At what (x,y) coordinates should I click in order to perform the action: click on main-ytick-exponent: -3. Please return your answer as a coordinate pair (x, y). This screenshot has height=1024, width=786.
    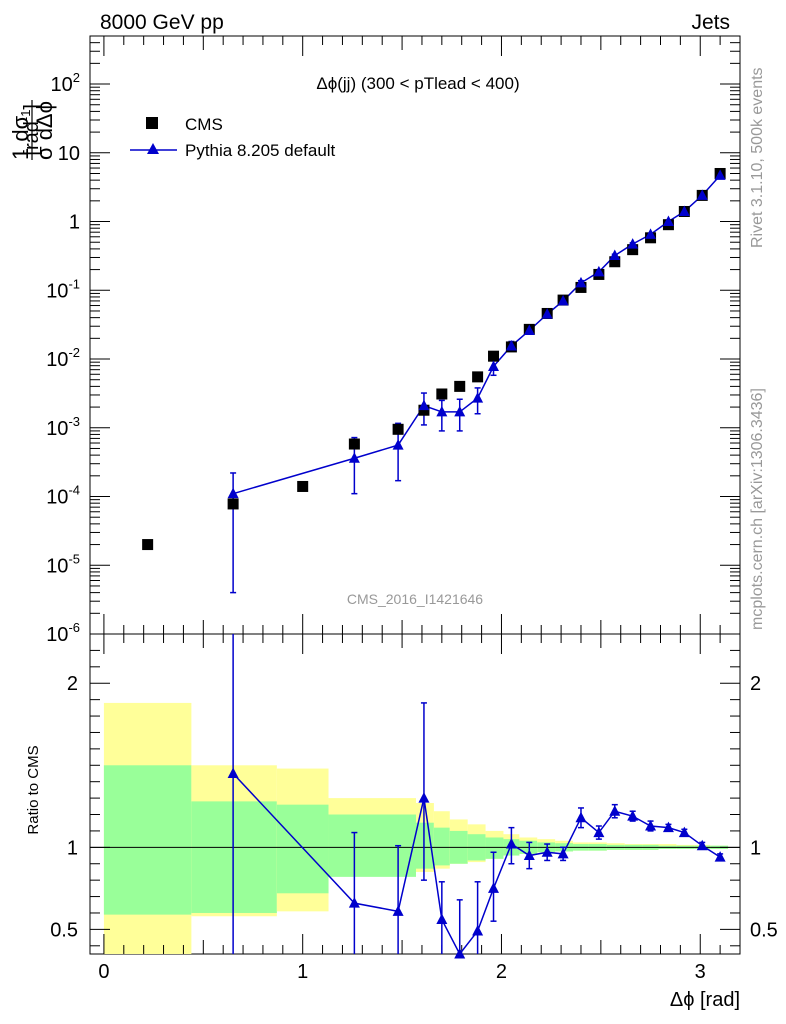
    Looking at the image, I should click on (74, 421).